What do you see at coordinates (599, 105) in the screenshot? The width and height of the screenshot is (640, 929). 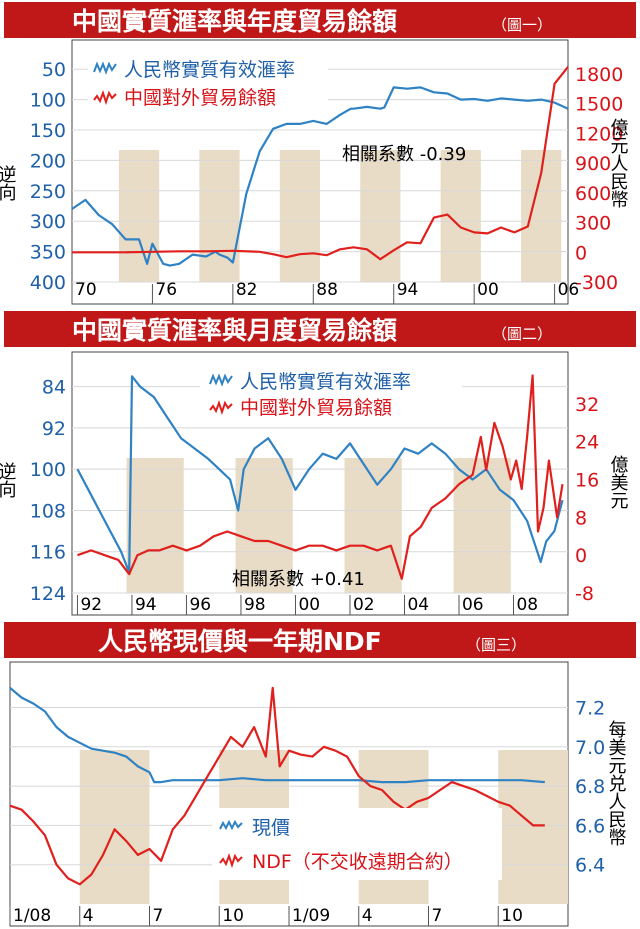 I see `right-tick-label: 1500` at bounding box center [599, 105].